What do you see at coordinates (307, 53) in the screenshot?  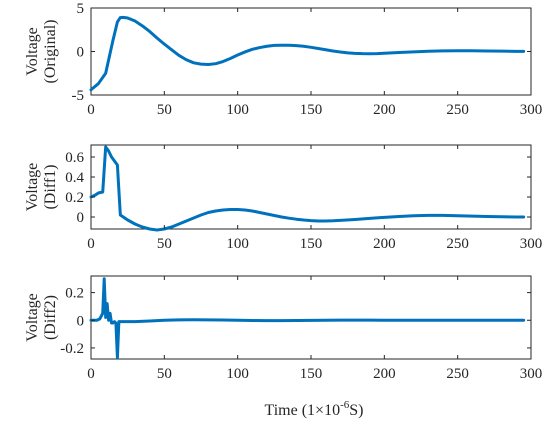 I see `series-line-original` at bounding box center [307, 53].